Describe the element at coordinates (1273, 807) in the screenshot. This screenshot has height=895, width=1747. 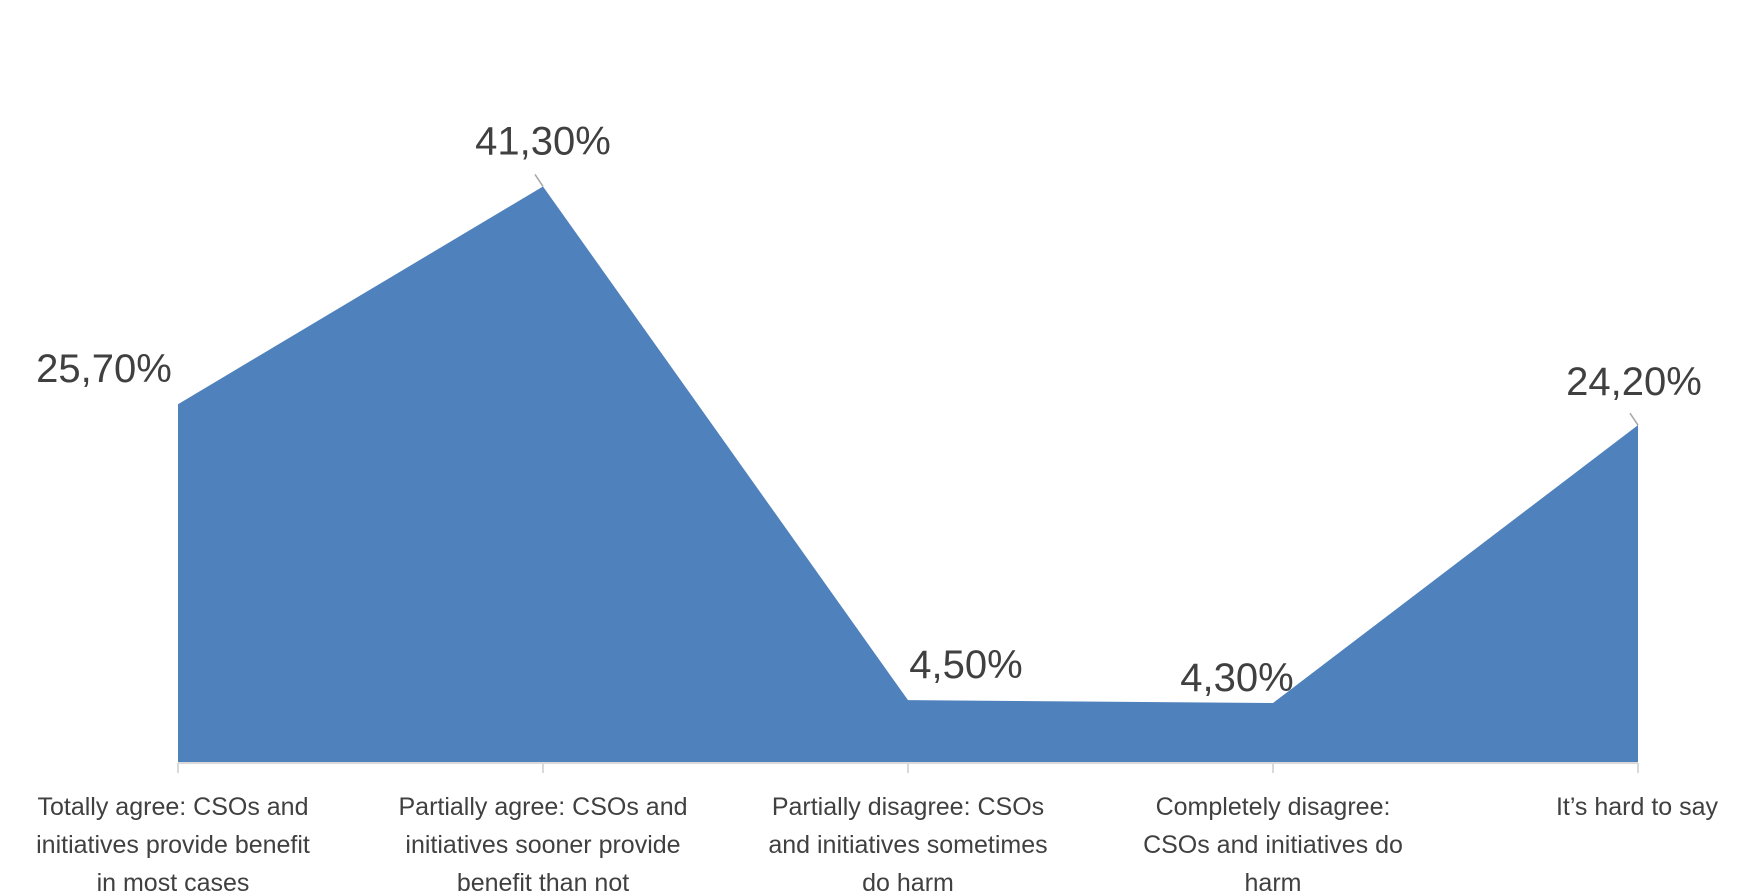
I see `category-label-line: Completely disagree:` at that location.